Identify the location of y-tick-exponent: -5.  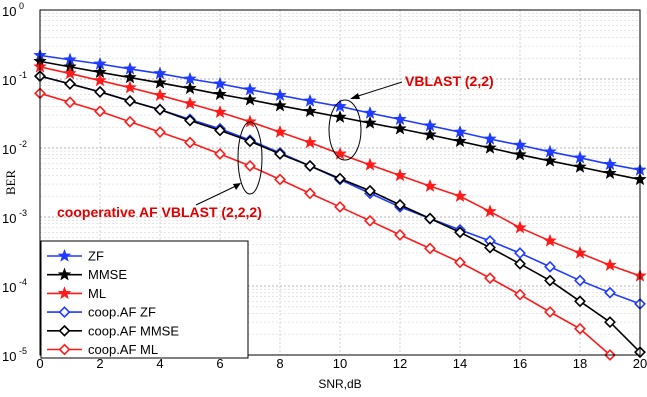
(23, 351).